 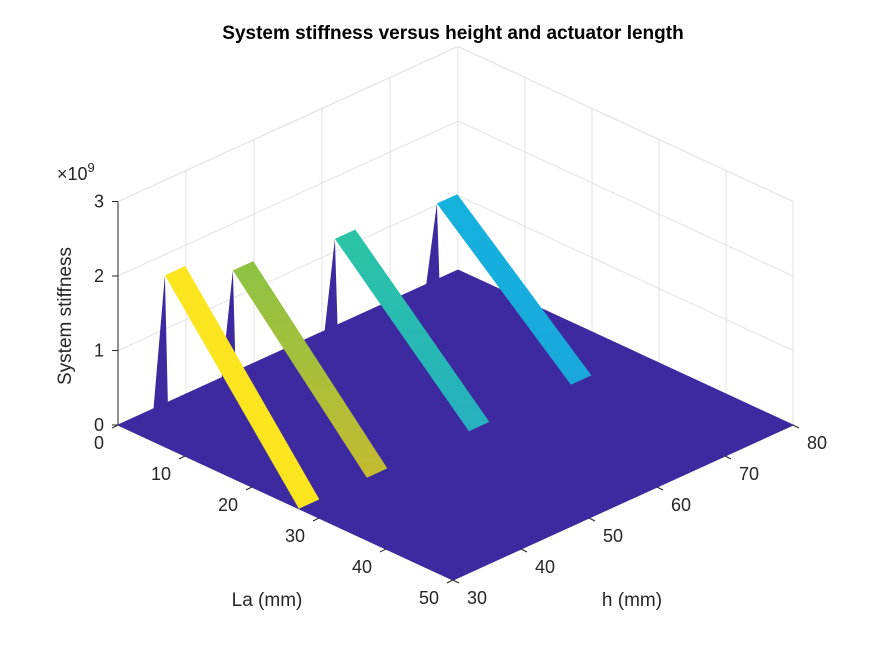 What do you see at coordinates (228, 505) in the screenshot?
I see `x-tick-label: 20` at bounding box center [228, 505].